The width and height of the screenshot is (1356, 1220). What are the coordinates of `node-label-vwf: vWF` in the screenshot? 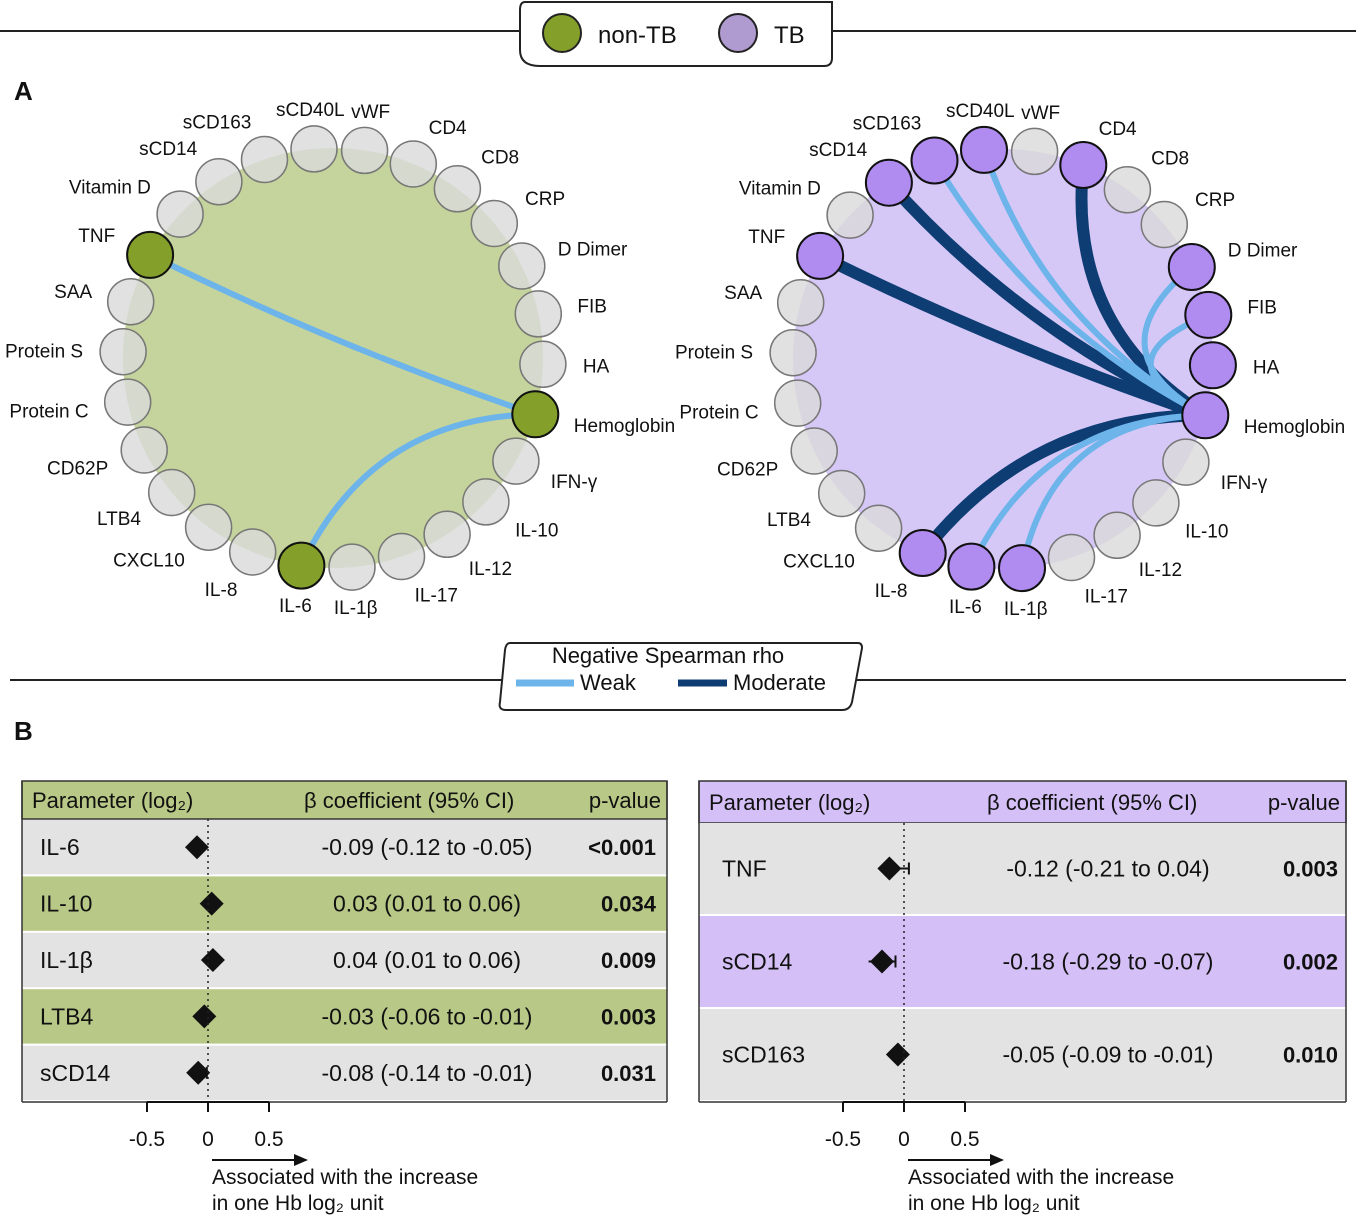 It's located at (370, 112).